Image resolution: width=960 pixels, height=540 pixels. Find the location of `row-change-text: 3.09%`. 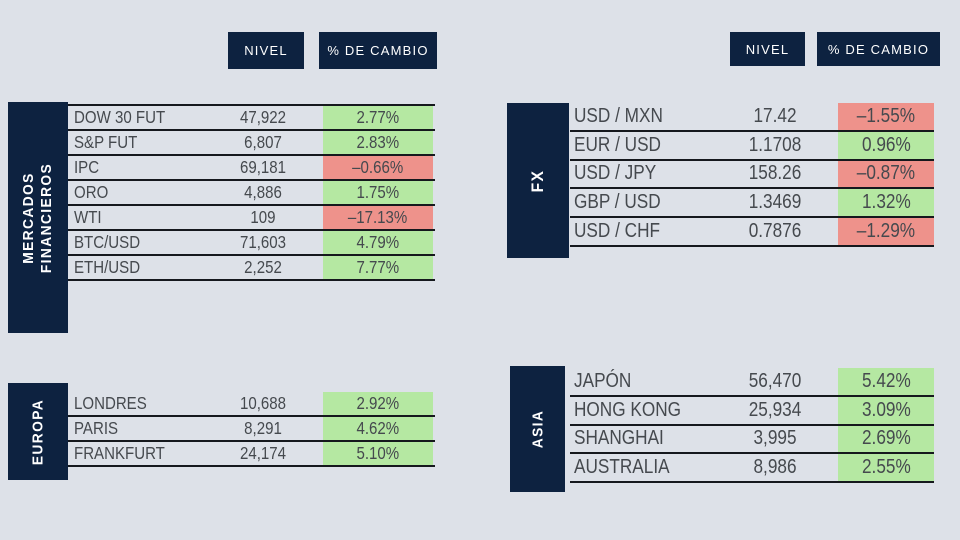

row-change-text: 3.09% is located at coordinates (886, 409).